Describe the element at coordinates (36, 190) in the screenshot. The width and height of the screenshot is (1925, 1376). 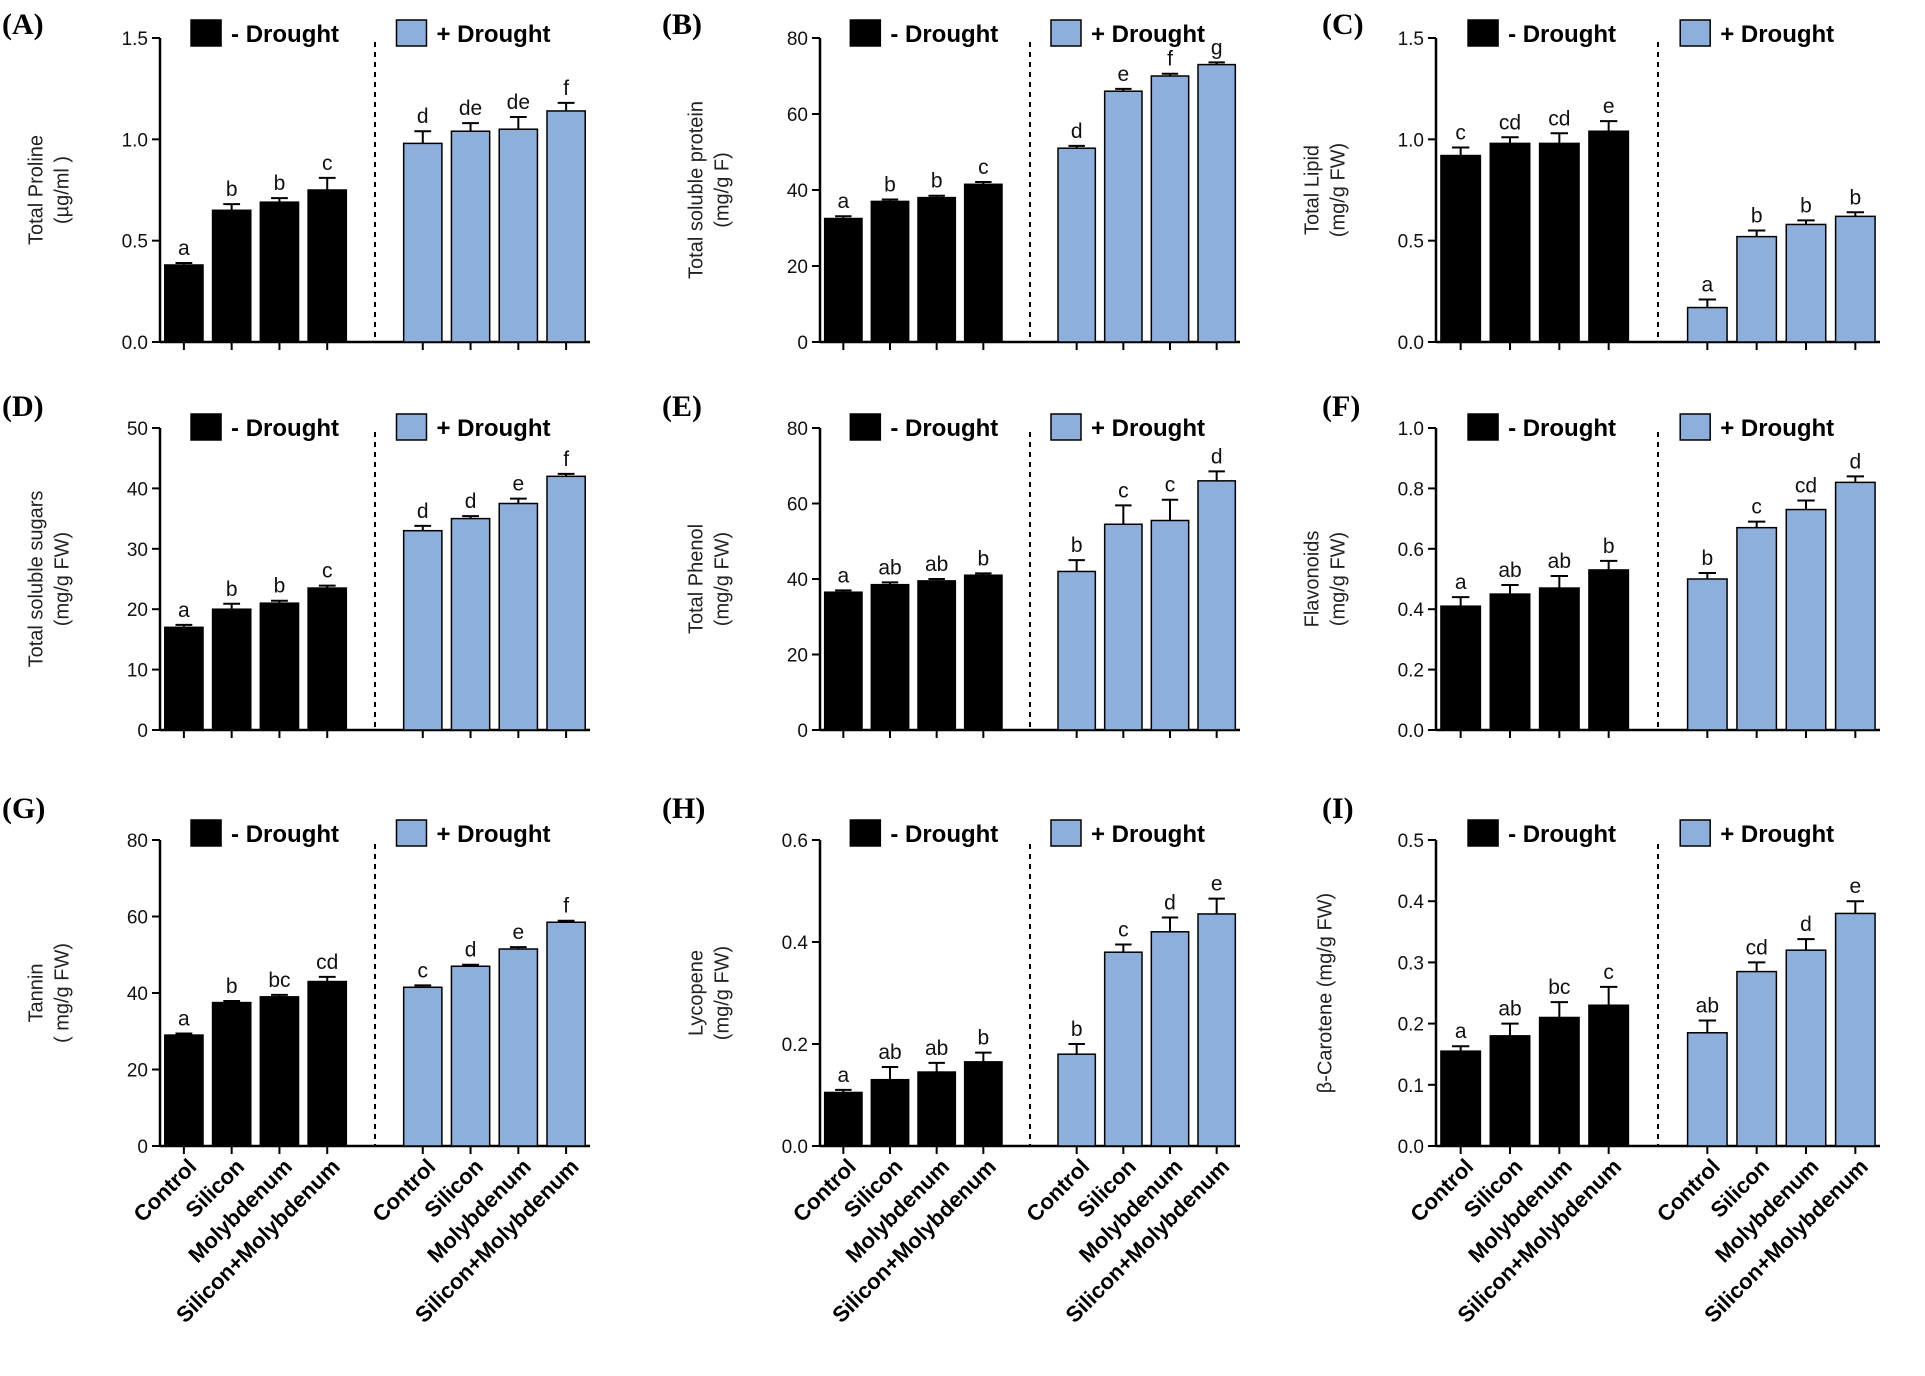
I see `y-axis-title: Total Proline` at that location.